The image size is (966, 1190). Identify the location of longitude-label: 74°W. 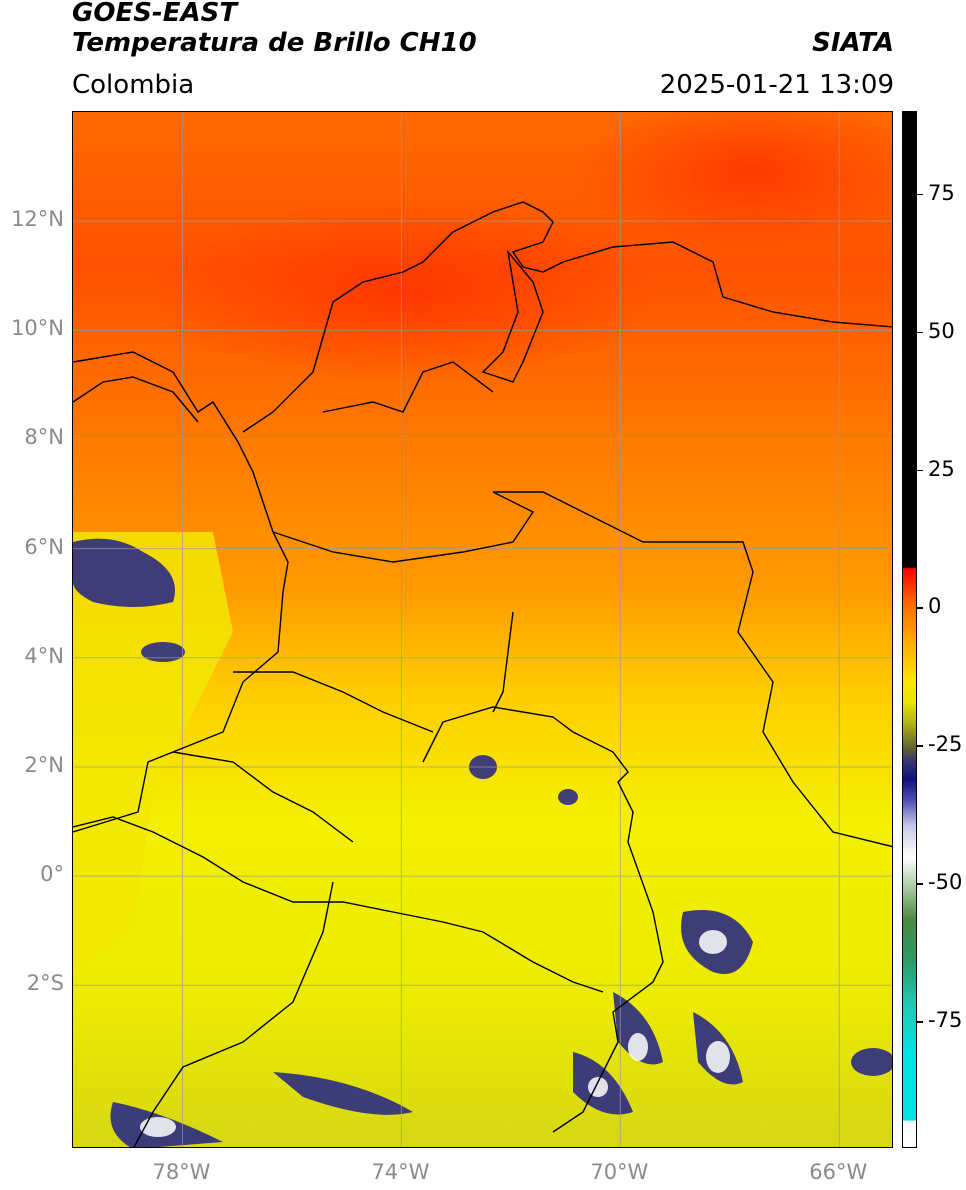
(400, 1172).